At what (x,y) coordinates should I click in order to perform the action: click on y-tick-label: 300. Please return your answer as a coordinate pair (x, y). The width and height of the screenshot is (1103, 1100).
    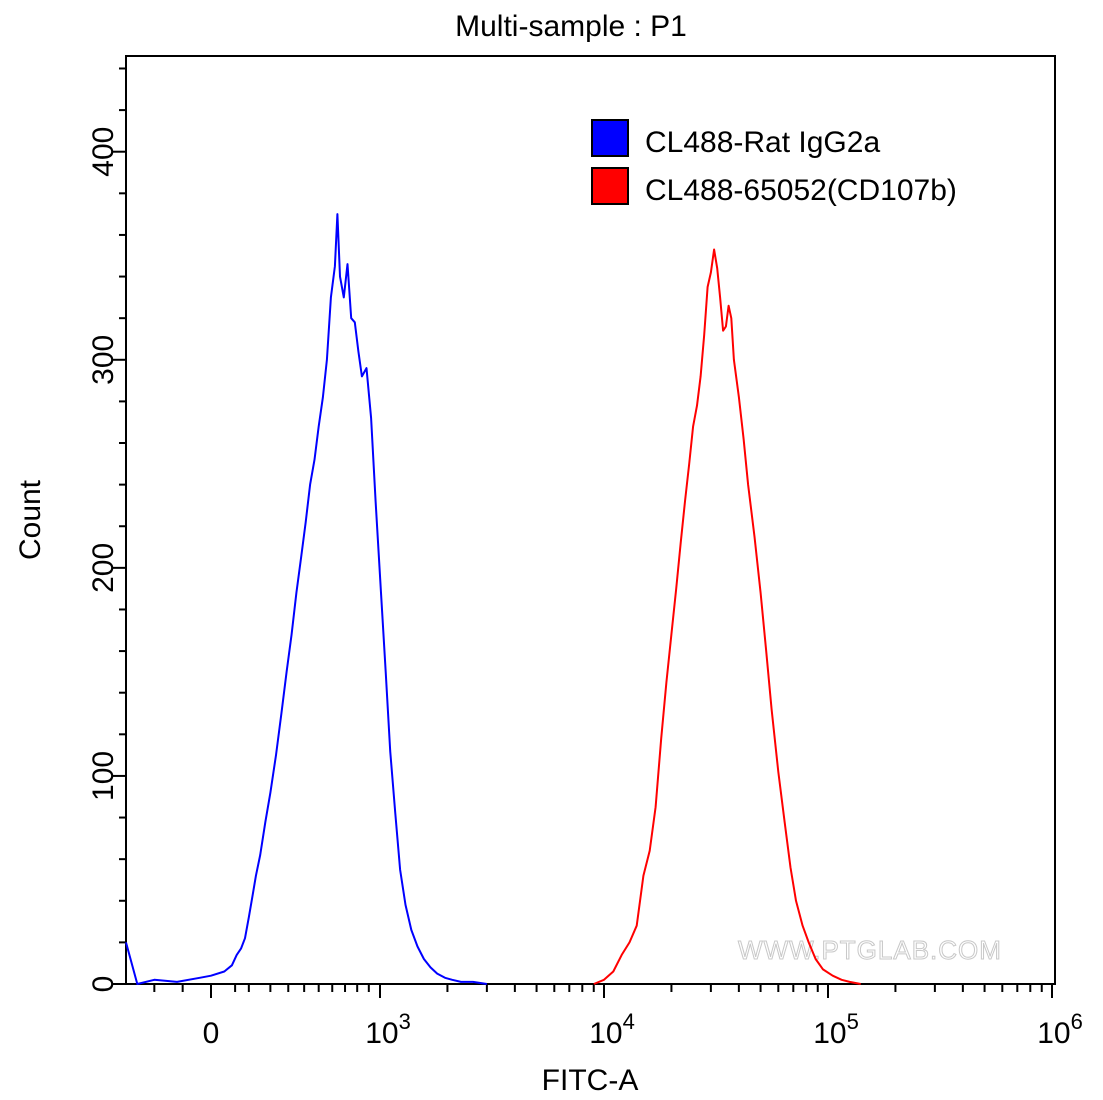
    Looking at the image, I should click on (103, 360).